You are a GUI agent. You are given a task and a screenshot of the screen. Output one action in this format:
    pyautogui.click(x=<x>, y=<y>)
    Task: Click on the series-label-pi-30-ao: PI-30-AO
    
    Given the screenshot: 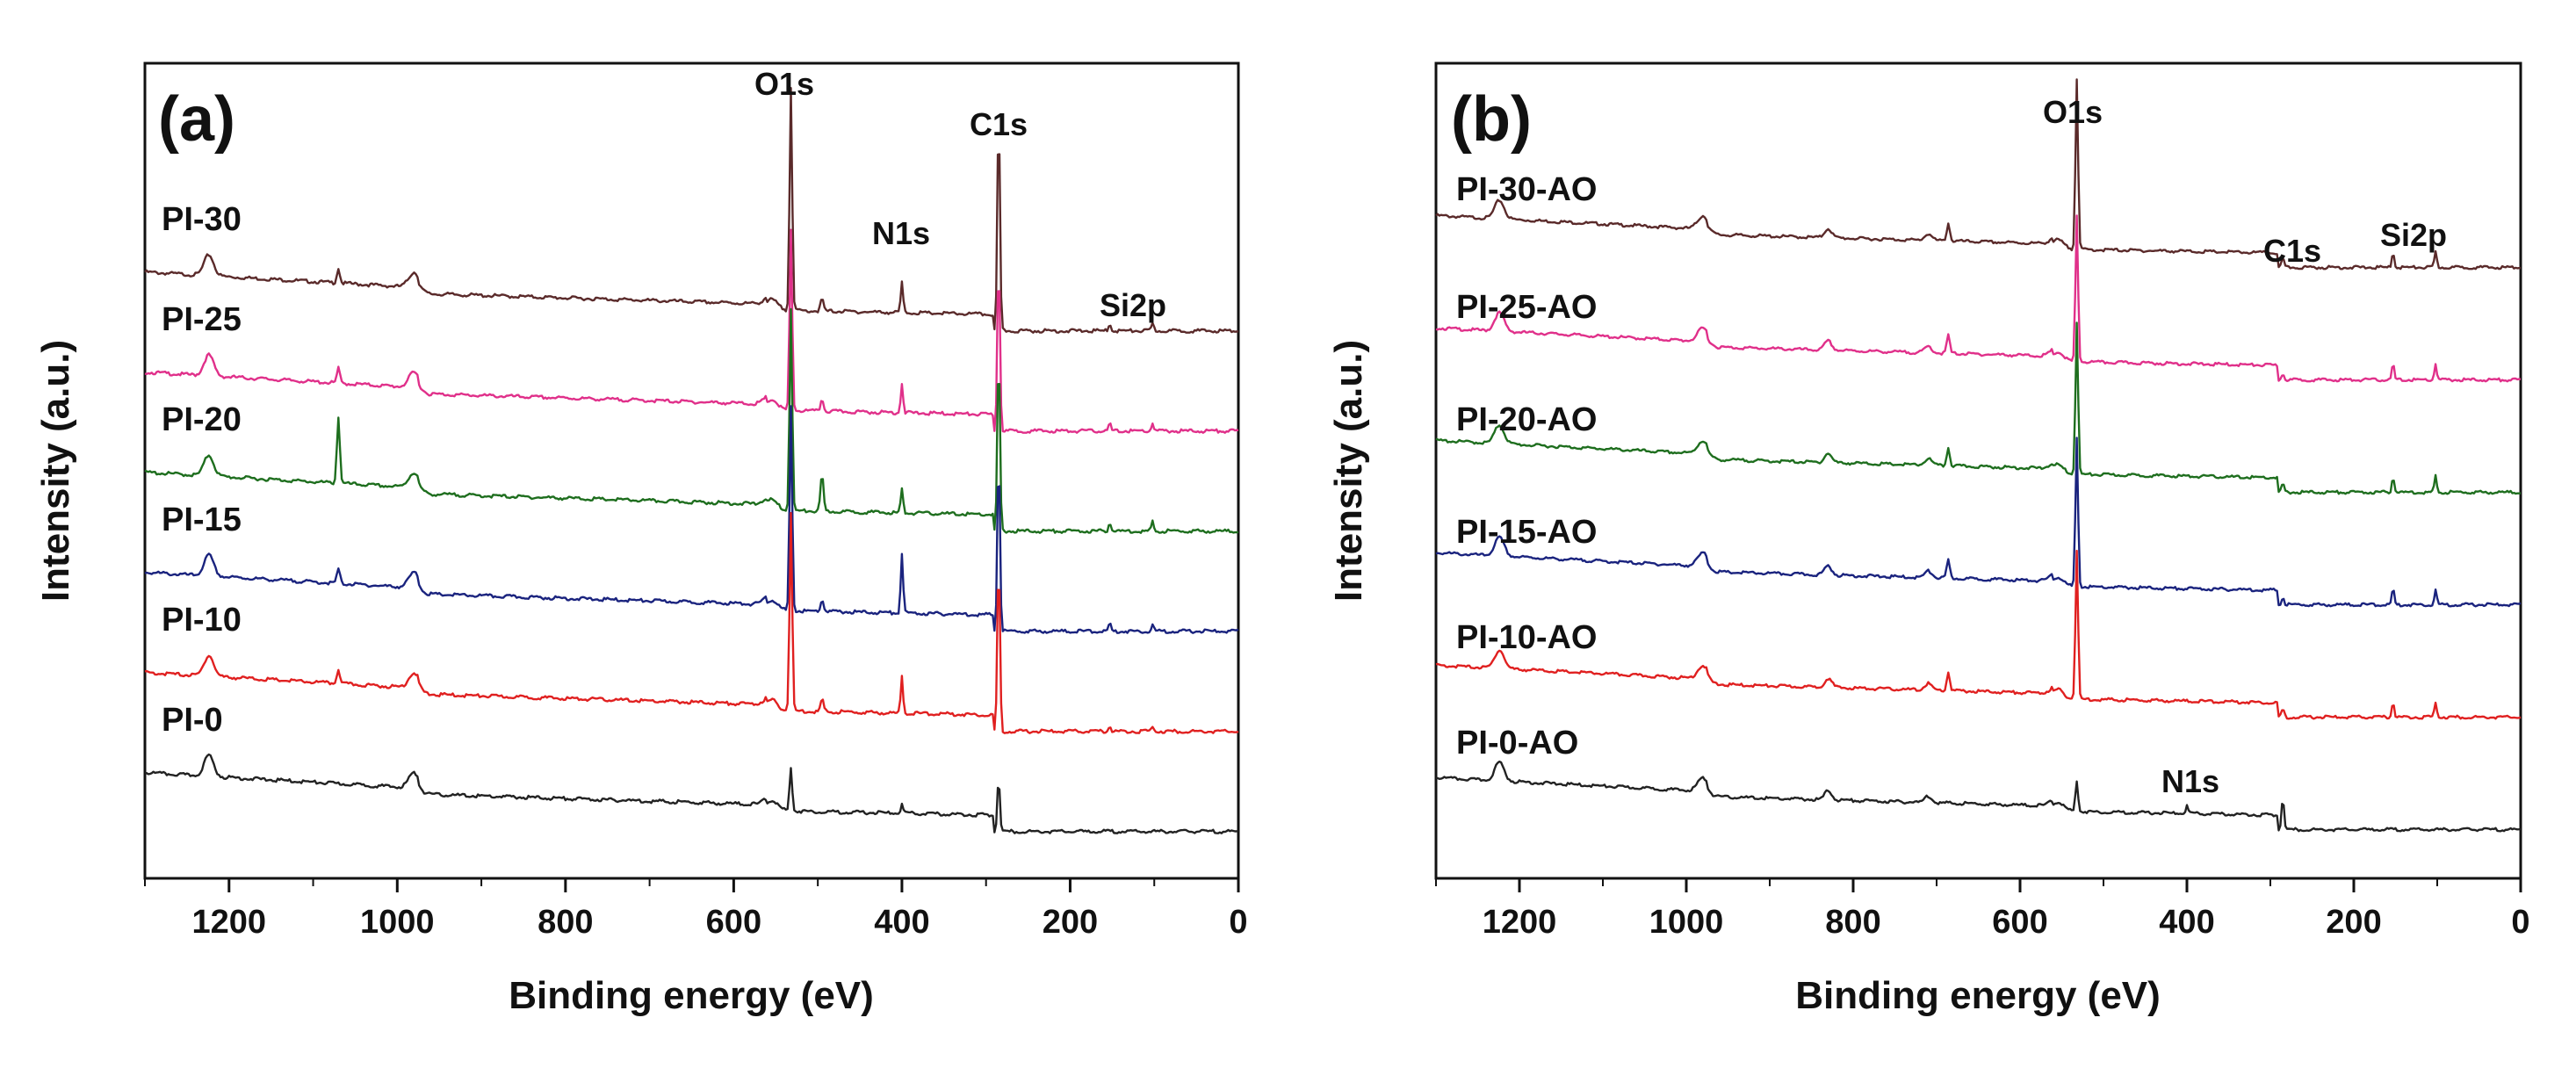 What is the action you would take?
    pyautogui.click(x=1526, y=189)
    